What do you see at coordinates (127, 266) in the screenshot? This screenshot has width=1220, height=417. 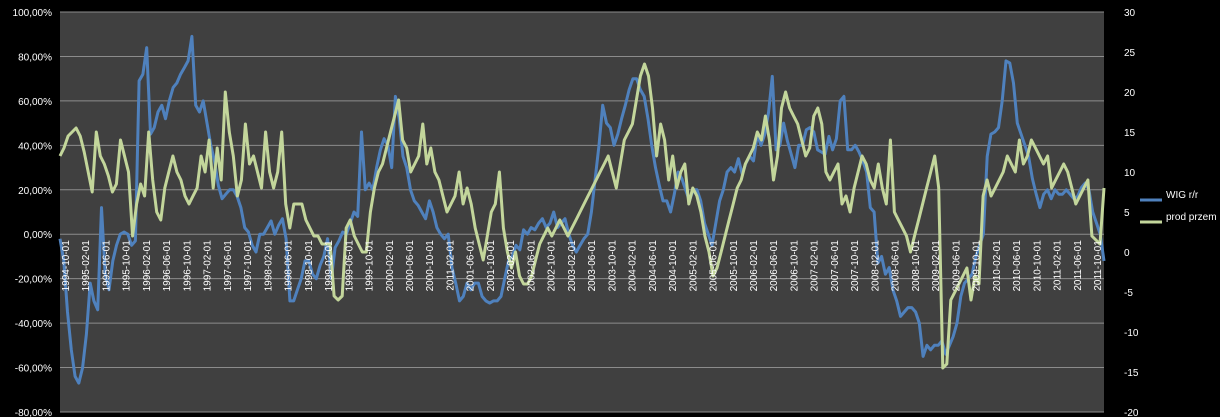 I see `x-tick-label: 1995-10-01` at bounding box center [127, 266].